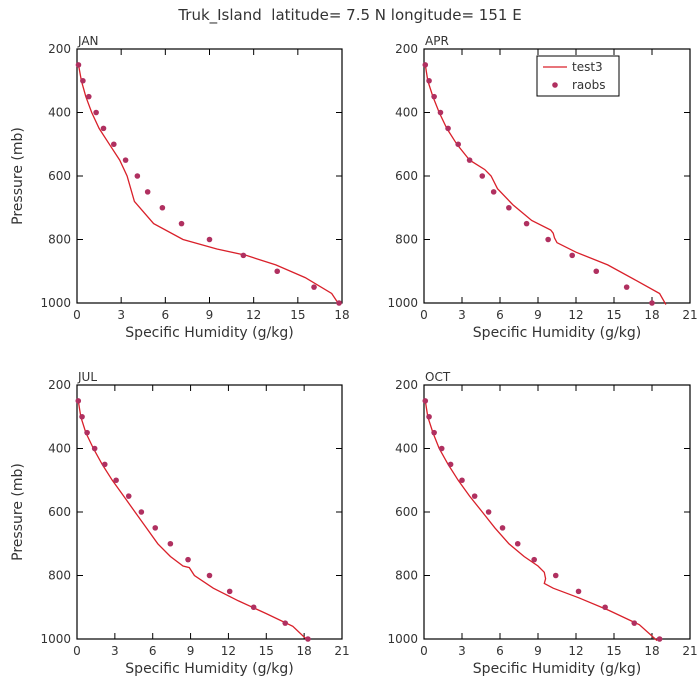 The height and width of the screenshot is (700, 700). Describe the element at coordinates (587, 67) in the screenshot. I see `legend-label-line: test3` at that location.